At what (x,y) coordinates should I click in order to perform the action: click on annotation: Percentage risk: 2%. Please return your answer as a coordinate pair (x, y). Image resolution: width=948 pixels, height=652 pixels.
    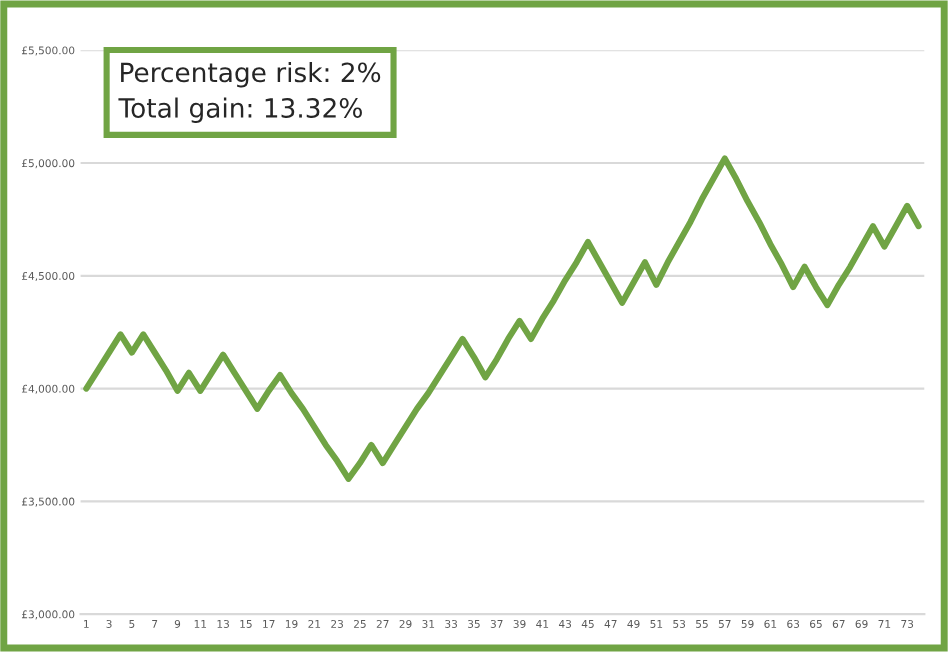
    Looking at the image, I should click on (251, 74).